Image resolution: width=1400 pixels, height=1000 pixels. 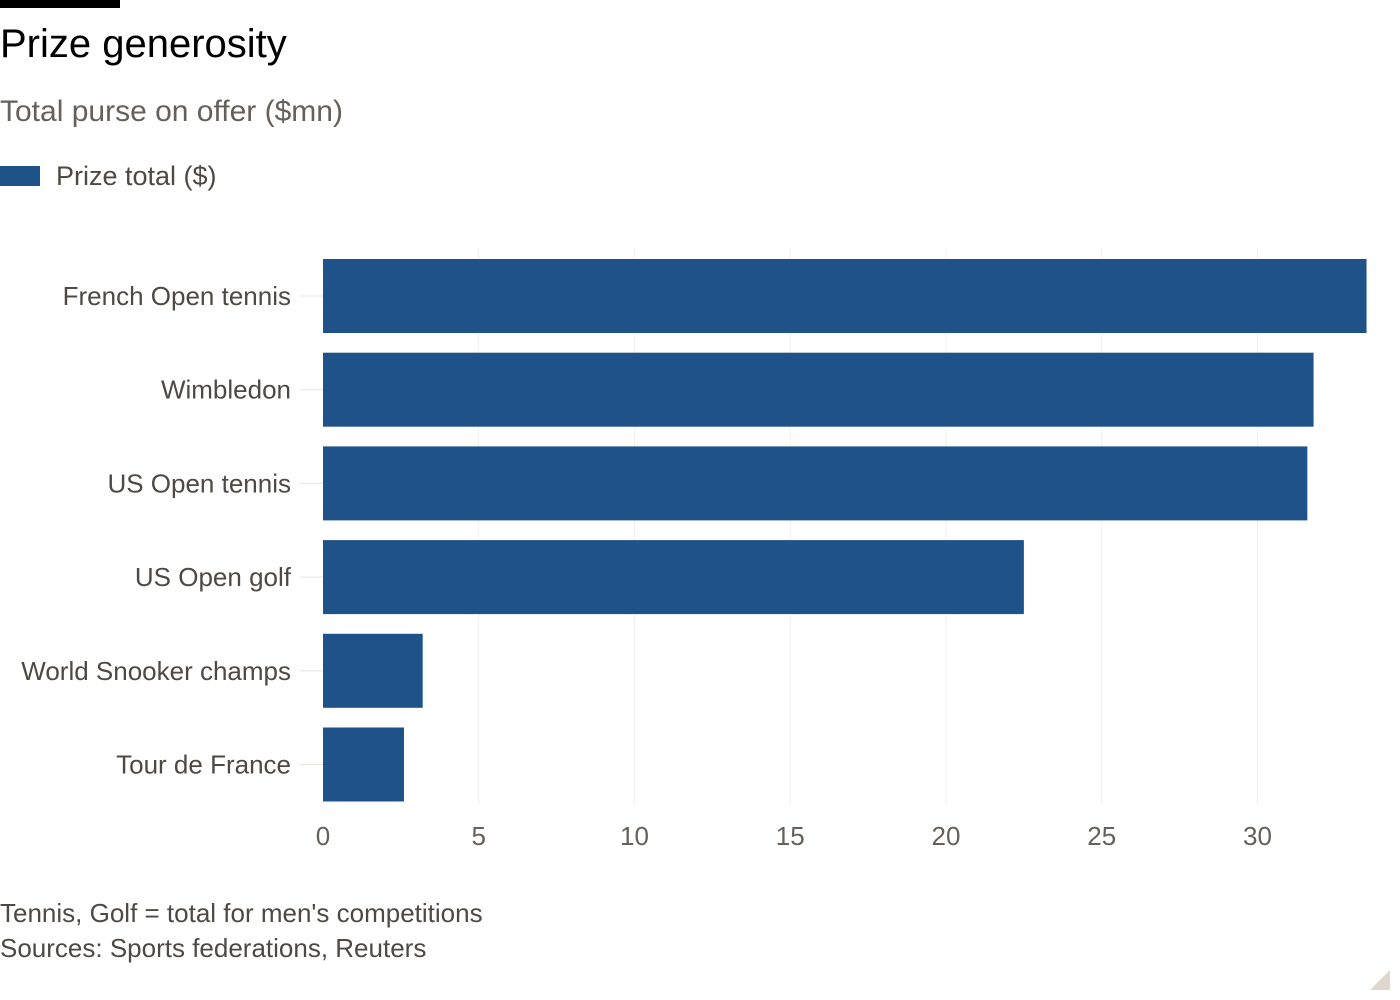 I want to click on category-label: US Open tennis, so click(x=199, y=483).